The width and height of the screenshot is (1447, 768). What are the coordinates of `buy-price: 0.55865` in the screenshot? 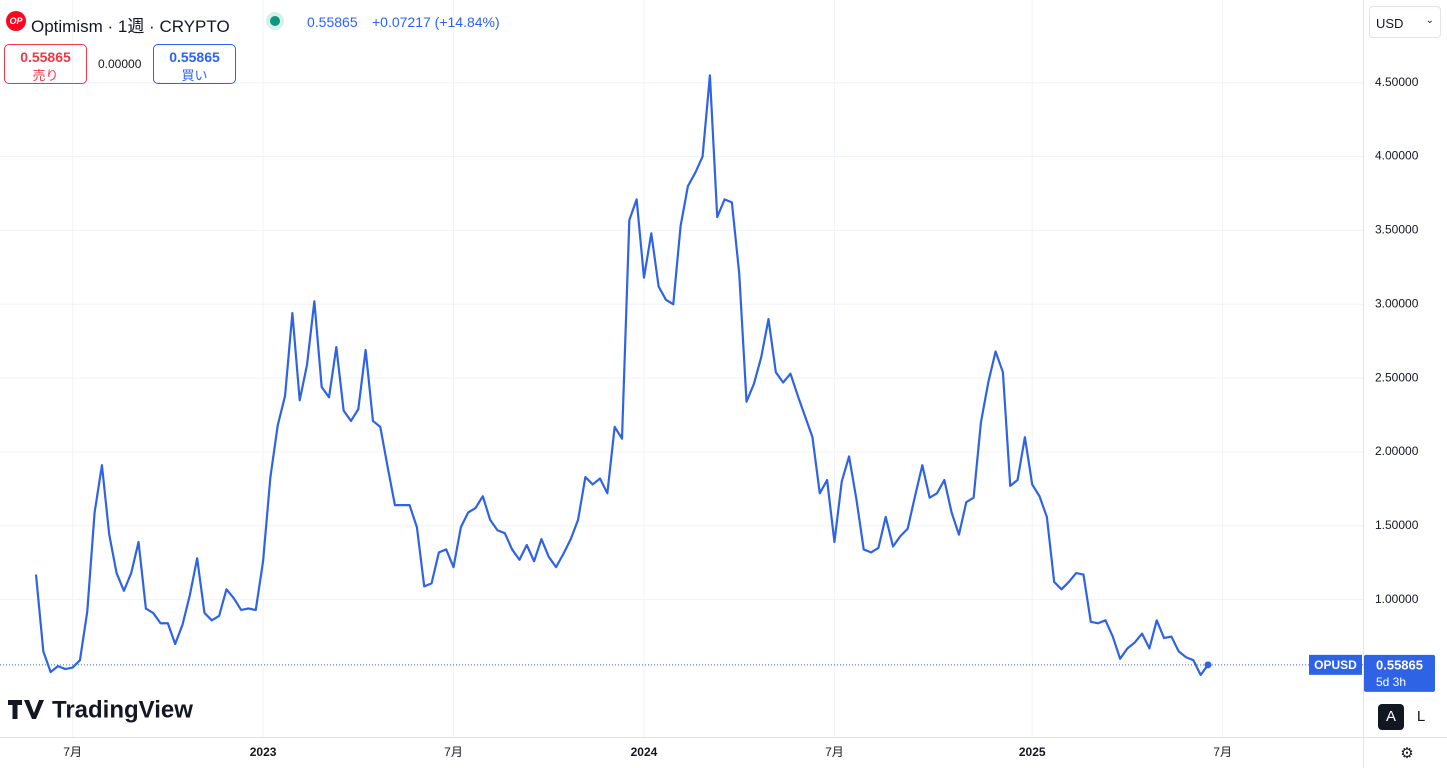 It's located at (194, 57).